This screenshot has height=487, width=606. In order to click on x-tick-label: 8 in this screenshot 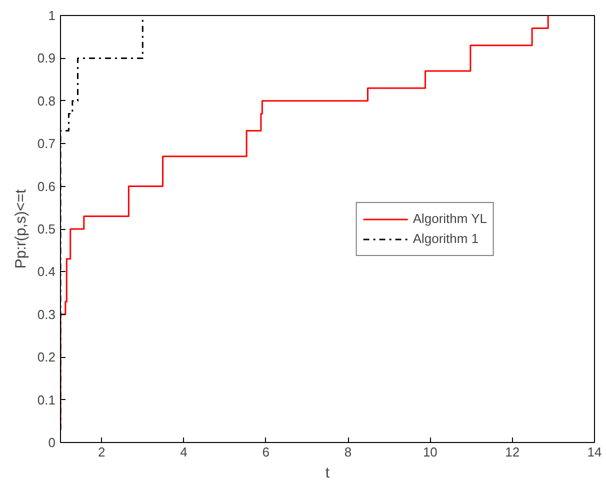, I will do `click(348, 452)`.